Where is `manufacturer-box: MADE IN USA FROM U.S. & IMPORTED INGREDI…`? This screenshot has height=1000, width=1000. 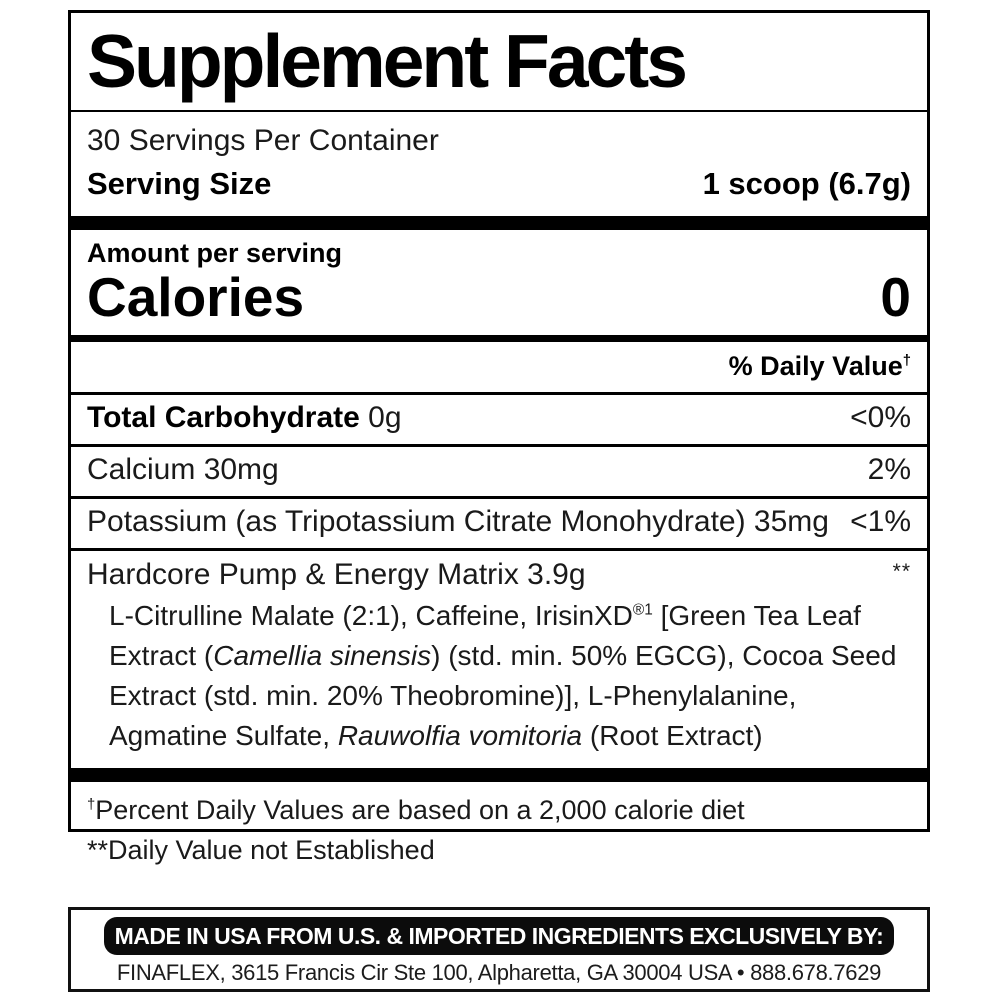 manufacturer-box: MADE IN USA FROM U.S. & IMPORTED INGREDI… is located at coordinates (499, 949).